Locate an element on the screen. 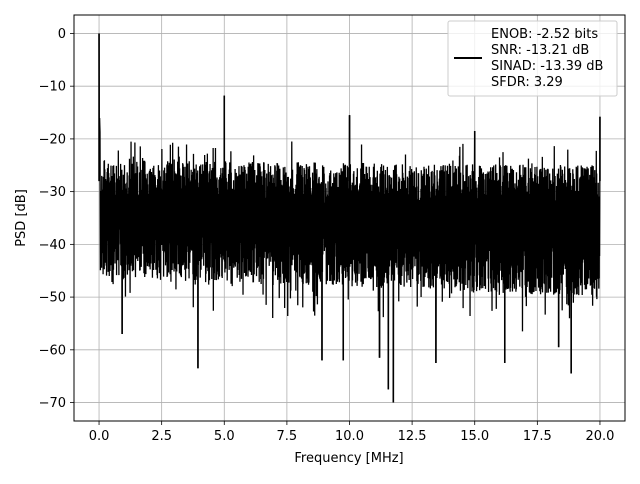 This screenshot has height=484, width=640. y-tick-label: −10 is located at coordinates (52, 87).